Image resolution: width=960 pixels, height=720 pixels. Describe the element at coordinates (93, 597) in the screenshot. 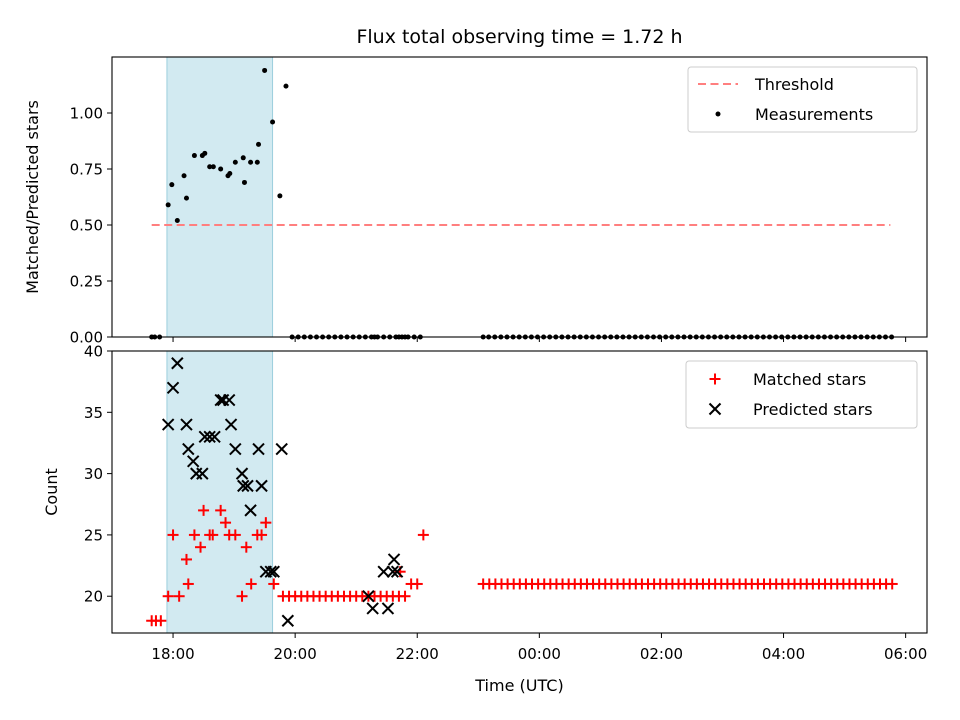

I see `bottom-y-tick-label: 20` at that location.